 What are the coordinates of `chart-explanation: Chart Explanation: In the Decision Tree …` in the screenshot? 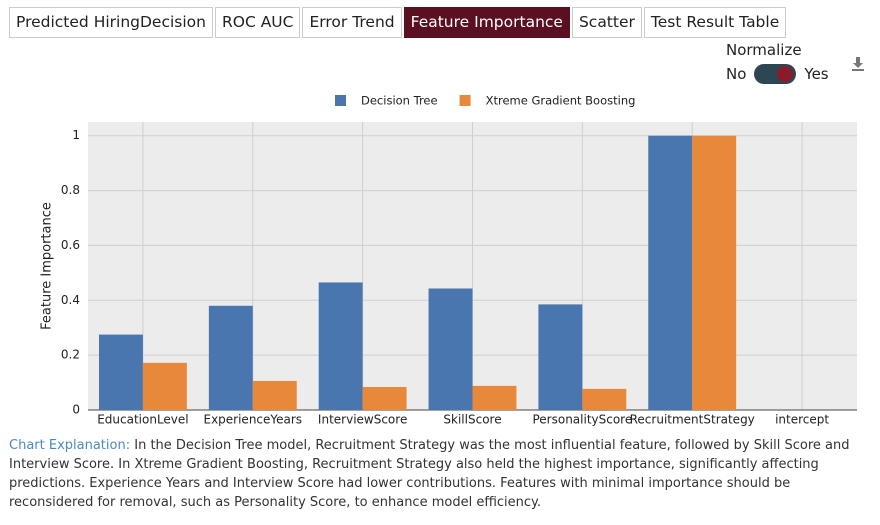 It's located at (443, 474).